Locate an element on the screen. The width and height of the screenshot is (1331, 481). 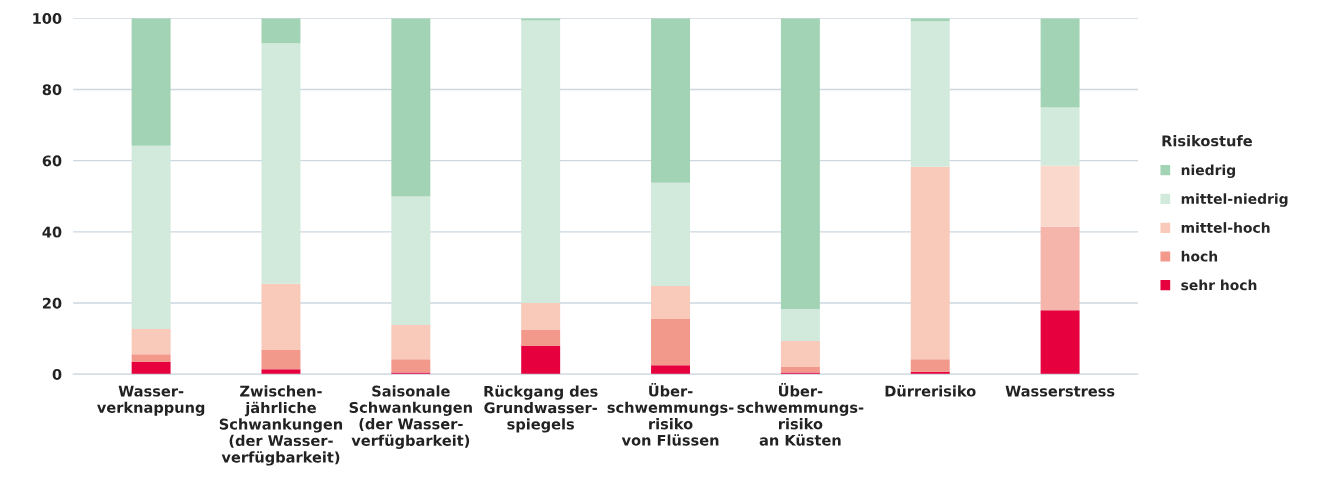
x-tick-label: Rückgang des Grundwasser- spiegels is located at coordinates (541, 409).